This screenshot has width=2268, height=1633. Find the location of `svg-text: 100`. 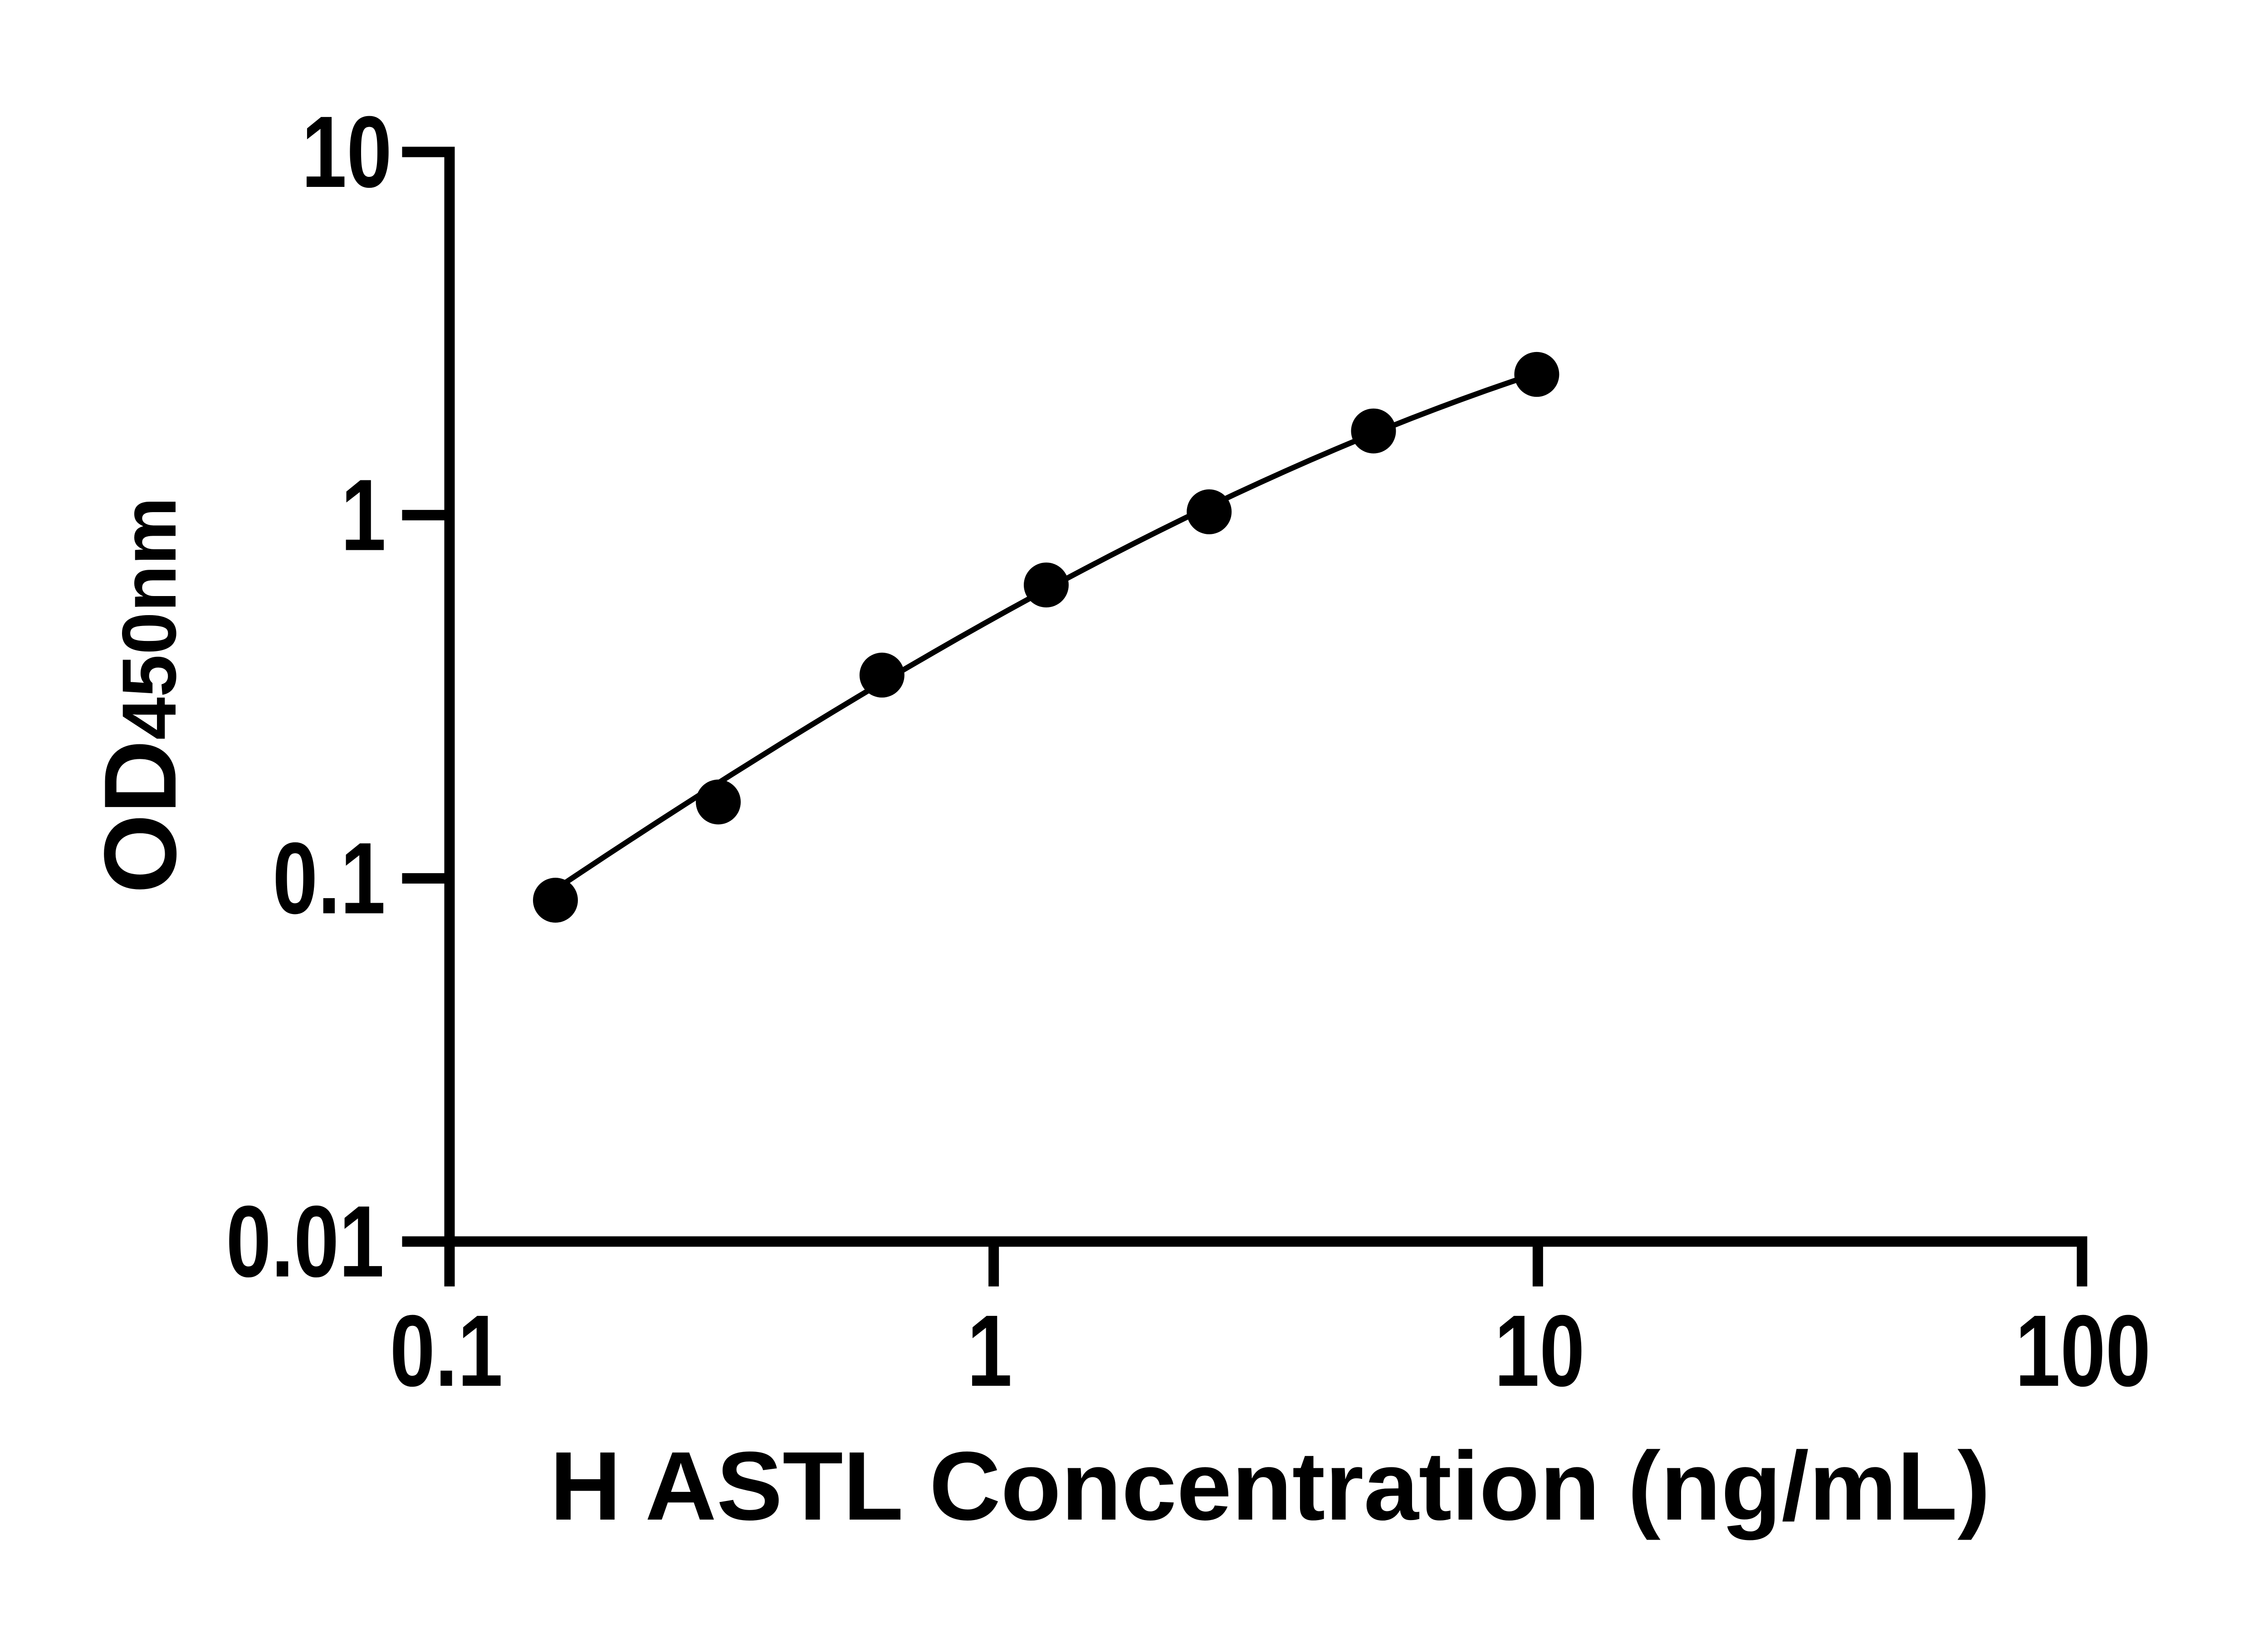

svg-text: 100 is located at coordinates (2083, 1351).